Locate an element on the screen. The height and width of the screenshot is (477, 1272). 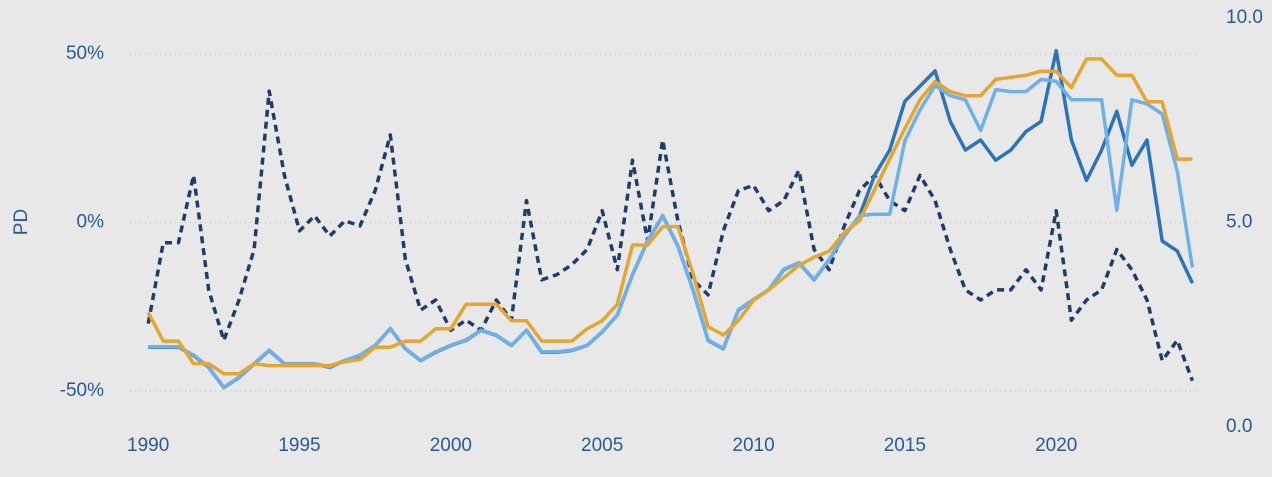
x-tick-label: 1995 is located at coordinates (299, 445).